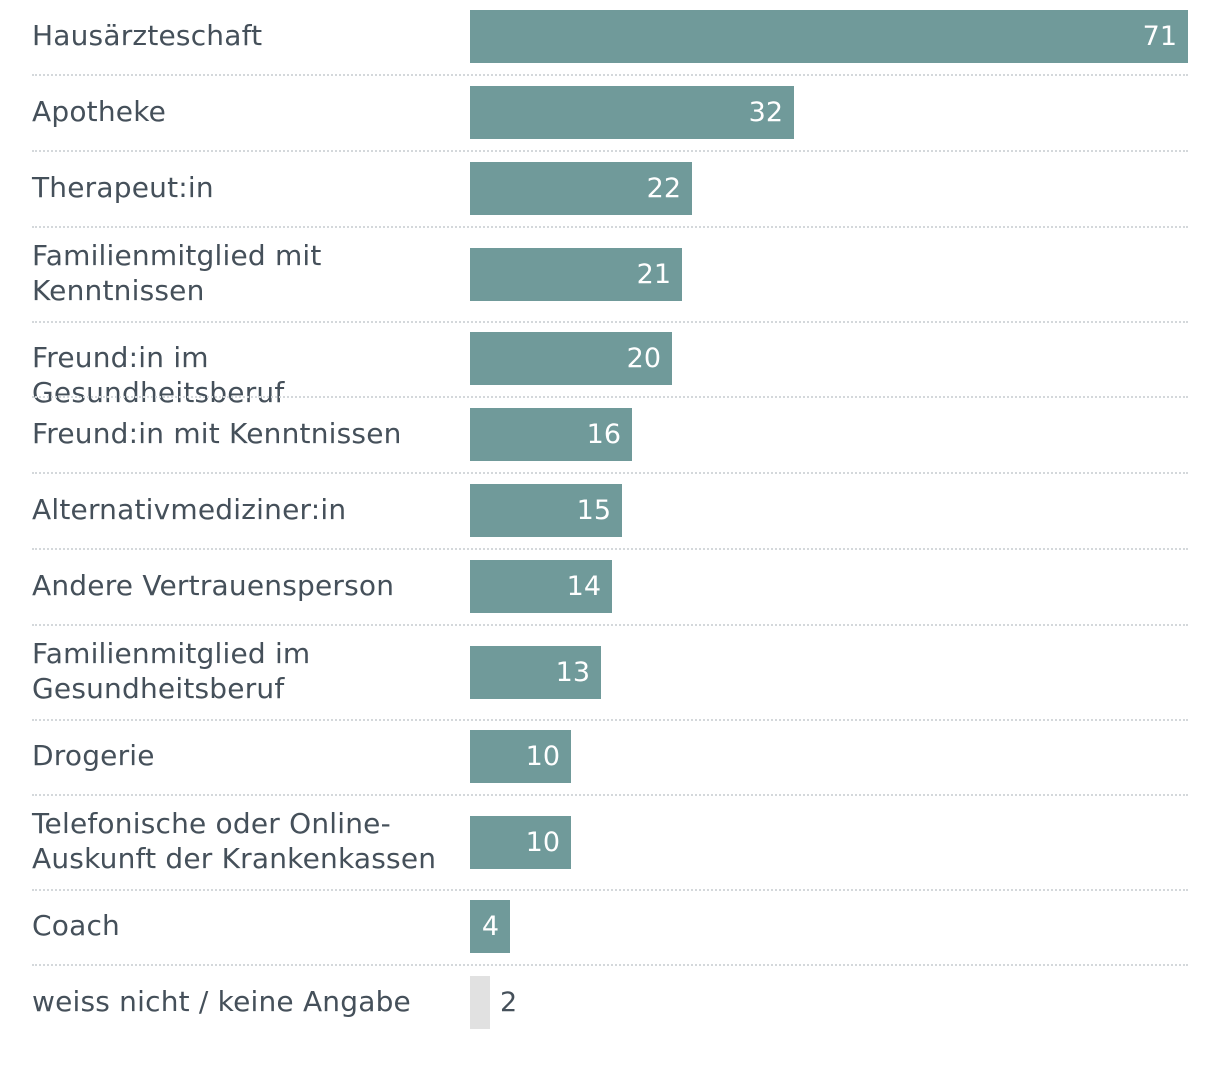 Image resolution: width=1220 pixels, height=1080 pixels. Describe the element at coordinates (572, 672) in the screenshot. I see `bar-value-label: 13` at that location.